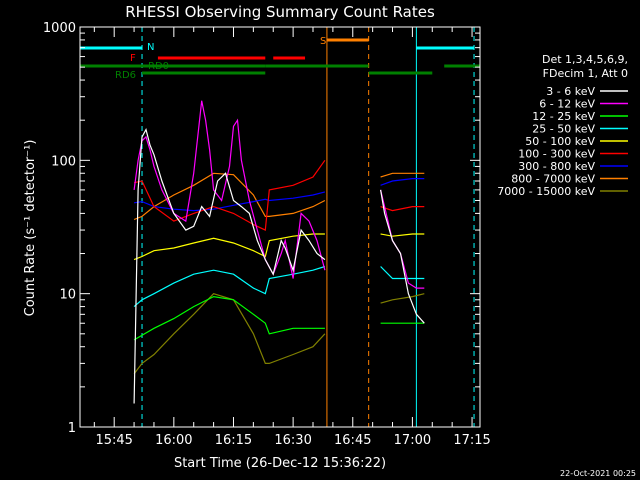 The image size is (640, 480). Describe the element at coordinates (412, 440) in the screenshot. I see `x-tick-label-5: 17:00` at that location.